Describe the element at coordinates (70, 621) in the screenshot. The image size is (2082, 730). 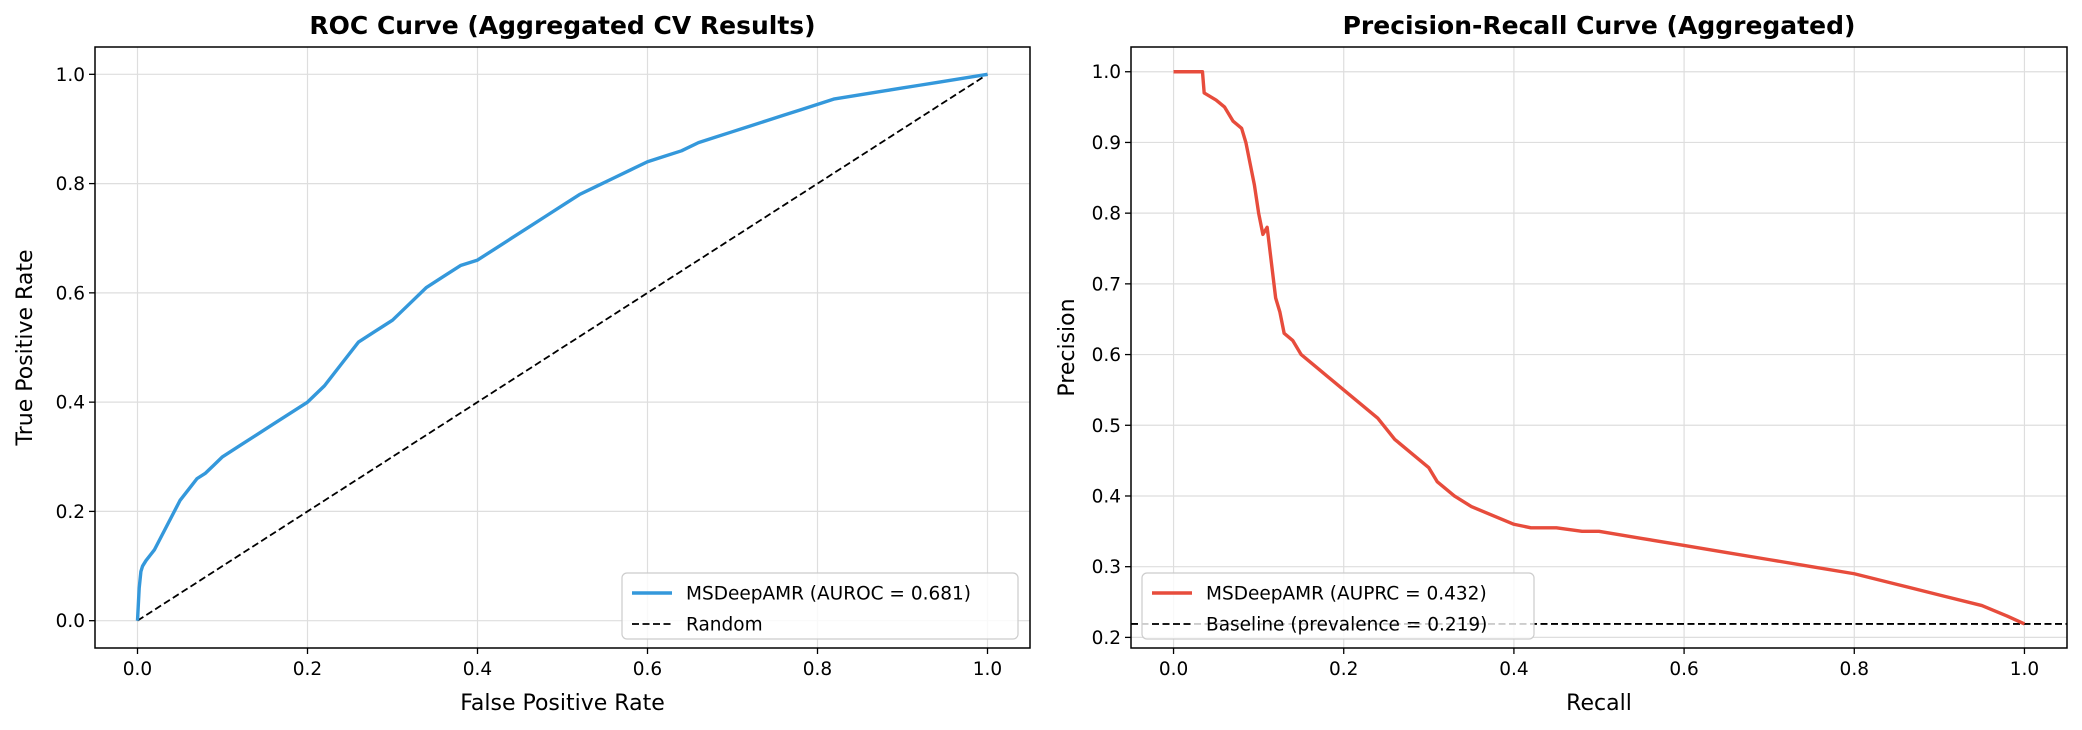
I see `y-tick-label: 0.0` at that location.